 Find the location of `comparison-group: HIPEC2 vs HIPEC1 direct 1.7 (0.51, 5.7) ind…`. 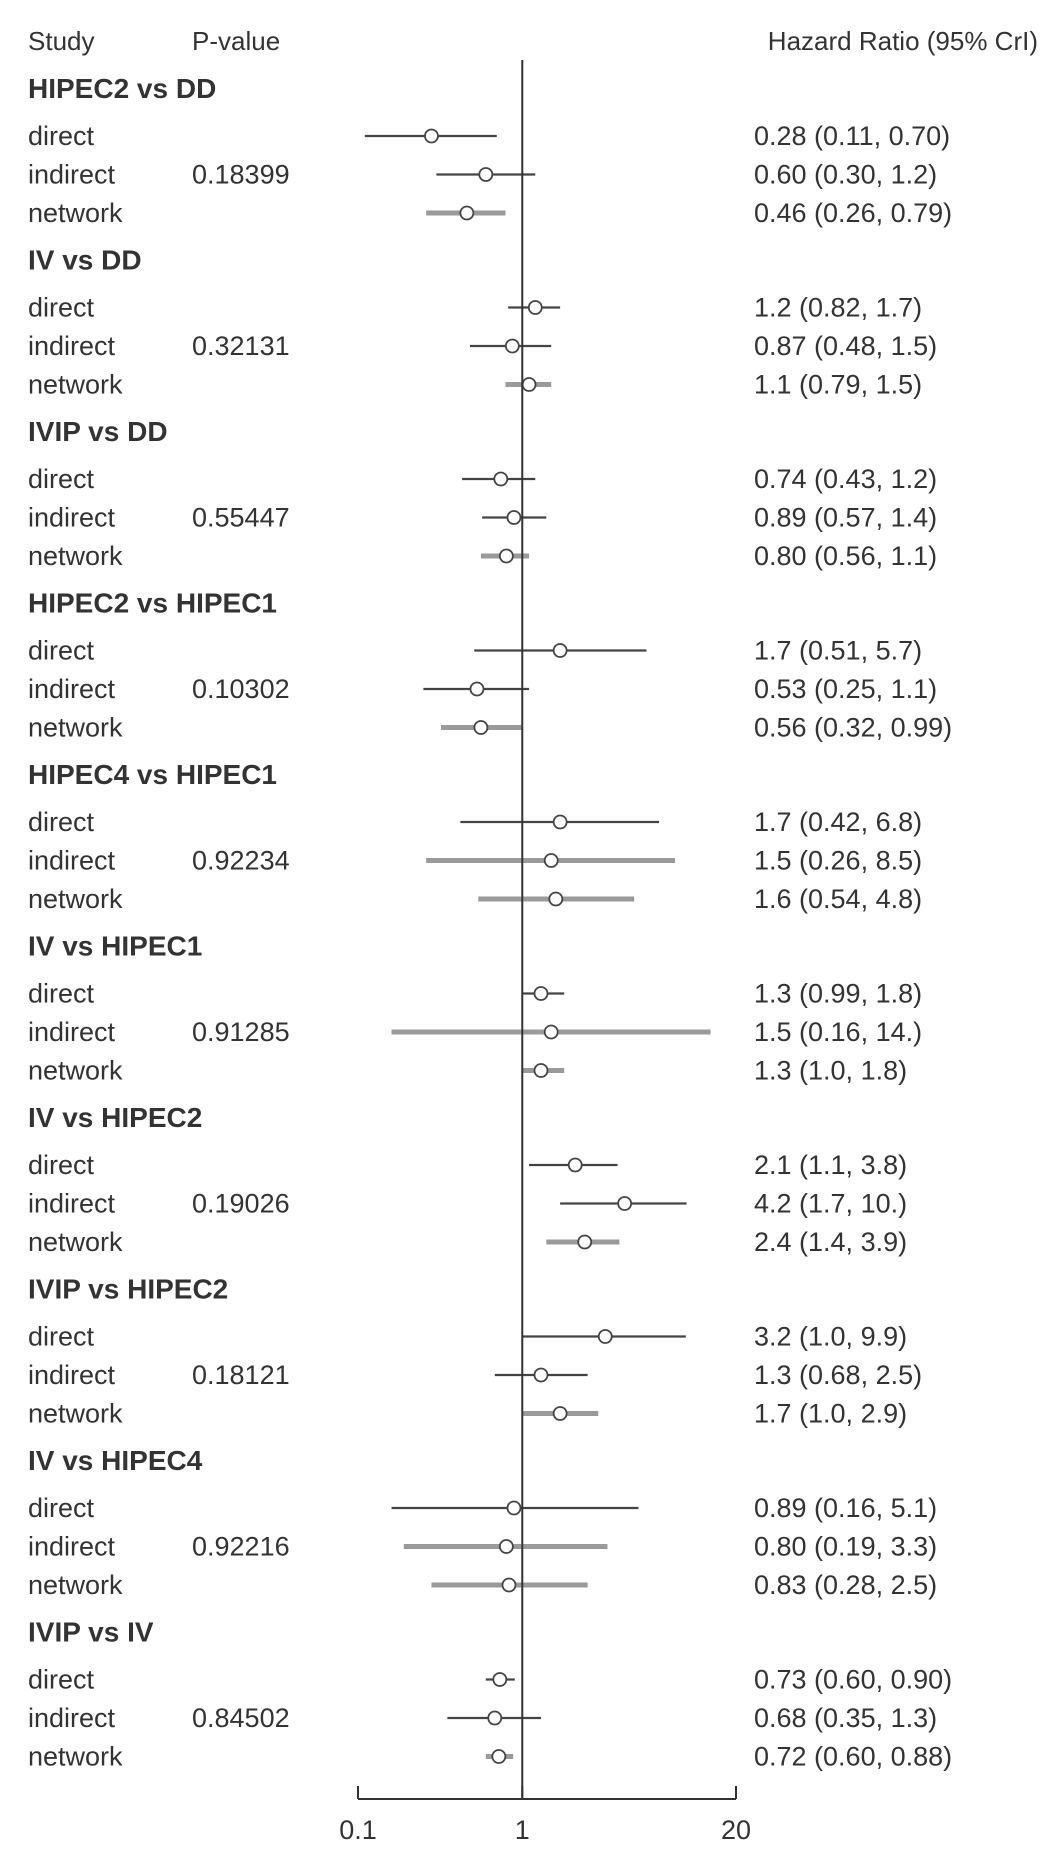

comparison-group: HIPEC2 vs HIPEC1 direct 1.7 (0.51, 5.7) ind… is located at coordinates (490, 665).